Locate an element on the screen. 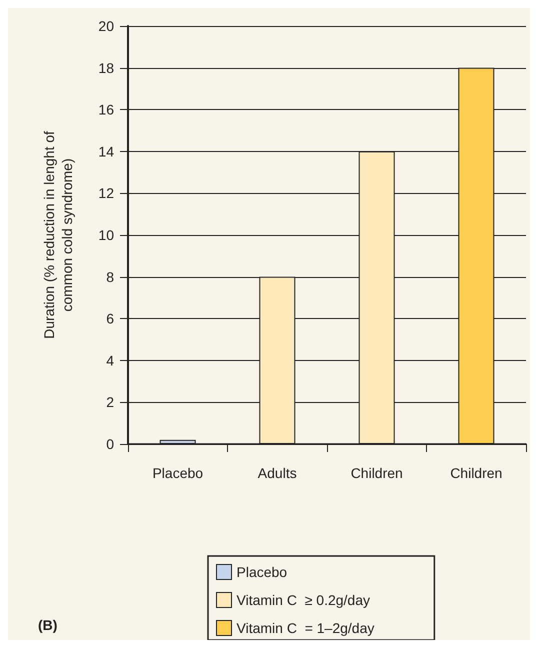 Image resolution: width=538 pixels, height=648 pixels. y-tick-label: 4 is located at coordinates (110, 360).